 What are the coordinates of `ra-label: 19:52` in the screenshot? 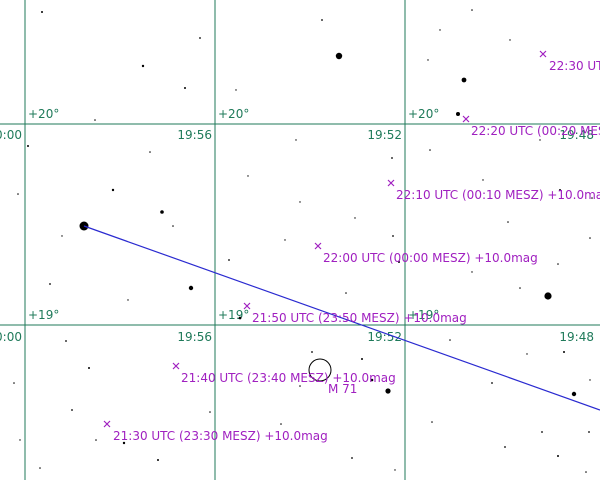 It's located at (384, 337).